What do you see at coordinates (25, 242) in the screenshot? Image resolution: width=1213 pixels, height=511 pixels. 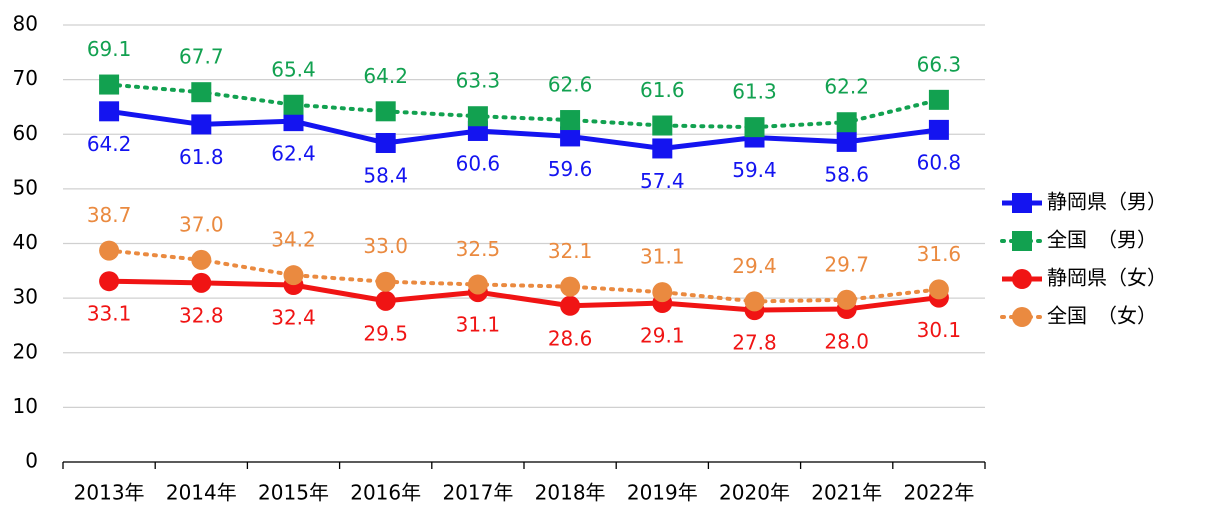 I see `y-tick-label: 40` at bounding box center [25, 242].